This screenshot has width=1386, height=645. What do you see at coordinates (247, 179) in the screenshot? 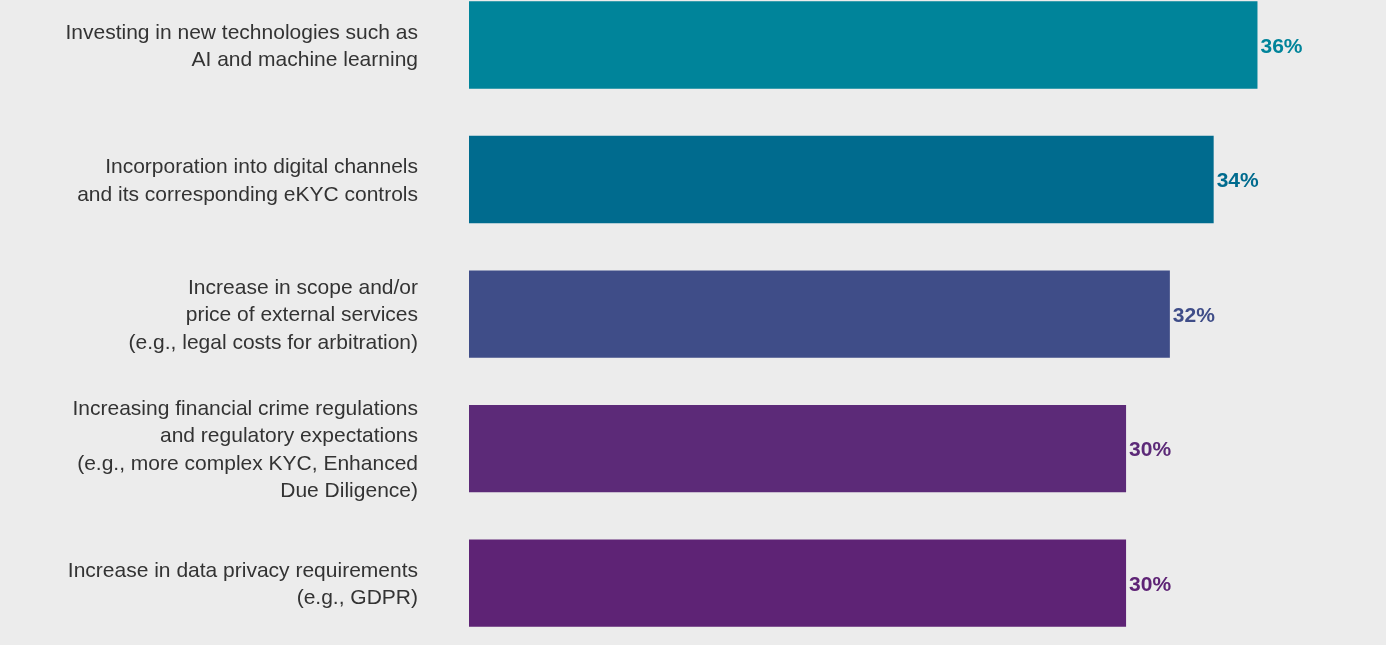
I see `y-tick-label: Incorporation into digital channels and its corresponding eKYC controls` at bounding box center [247, 179].